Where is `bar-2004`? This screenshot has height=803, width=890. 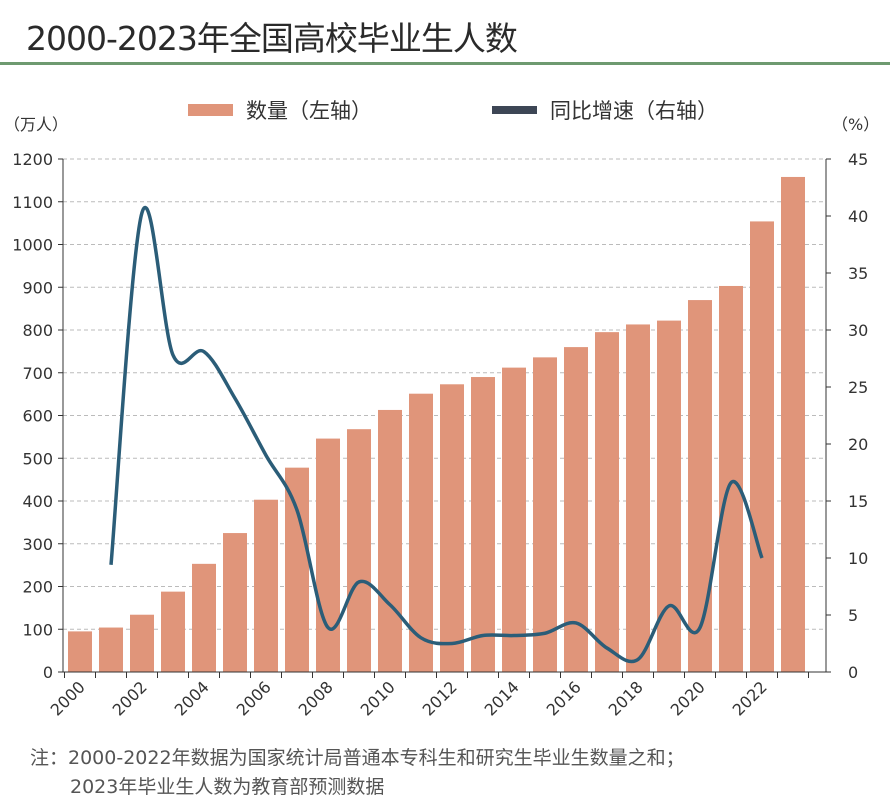
bar-2004 is located at coordinates (204, 617).